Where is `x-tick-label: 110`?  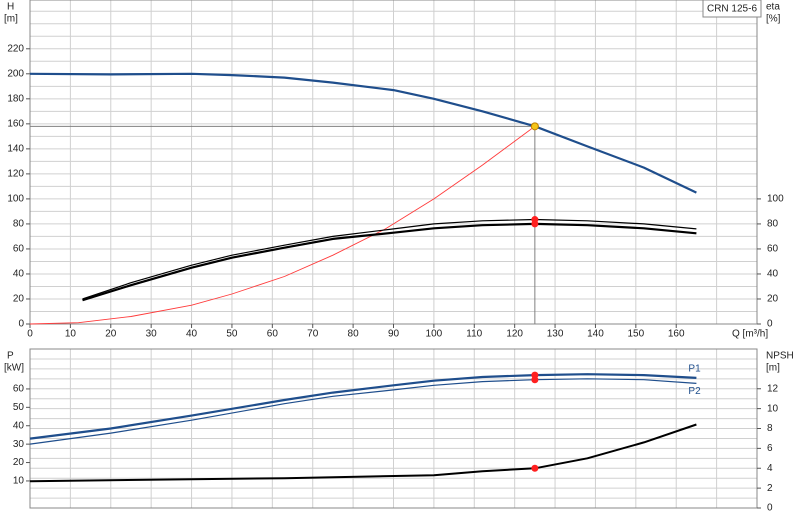
x-tick-label: 110 is located at coordinates (474, 334).